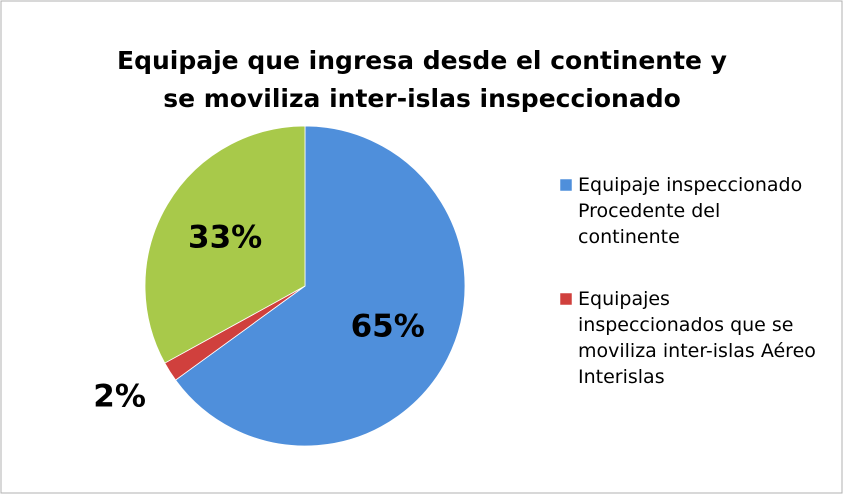  I want to click on value-label: 2%, so click(119, 396).